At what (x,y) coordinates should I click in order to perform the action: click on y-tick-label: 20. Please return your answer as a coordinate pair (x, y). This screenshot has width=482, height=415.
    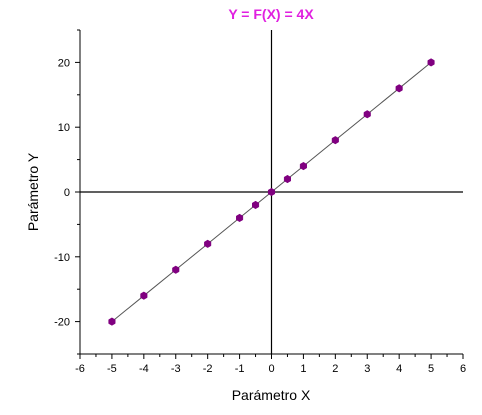
    Looking at the image, I should click on (64, 63).